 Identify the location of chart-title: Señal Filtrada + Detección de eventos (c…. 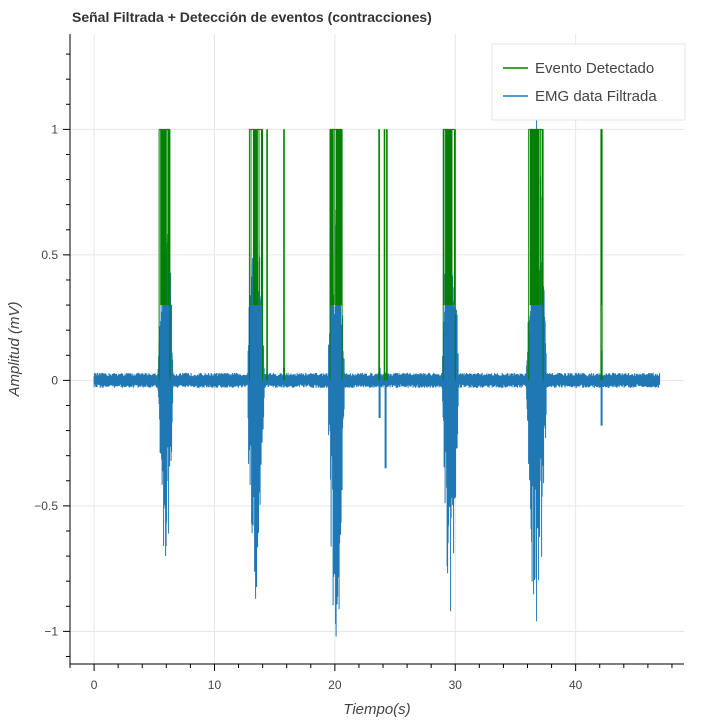
(252, 17).